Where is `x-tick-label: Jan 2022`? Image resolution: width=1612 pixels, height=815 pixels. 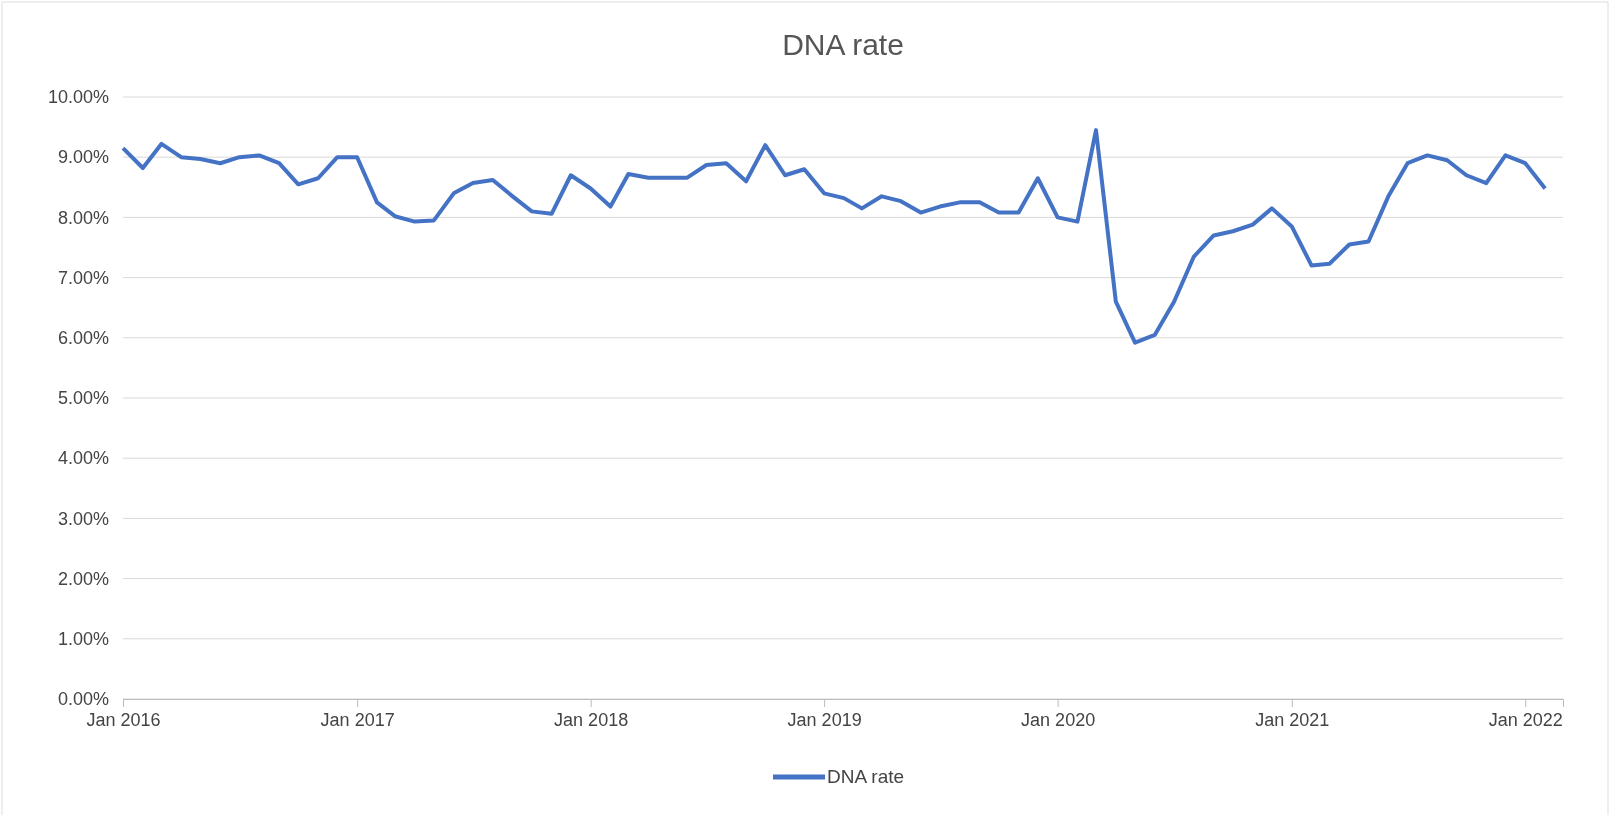 x-tick-label: Jan 2022 is located at coordinates (1525, 719).